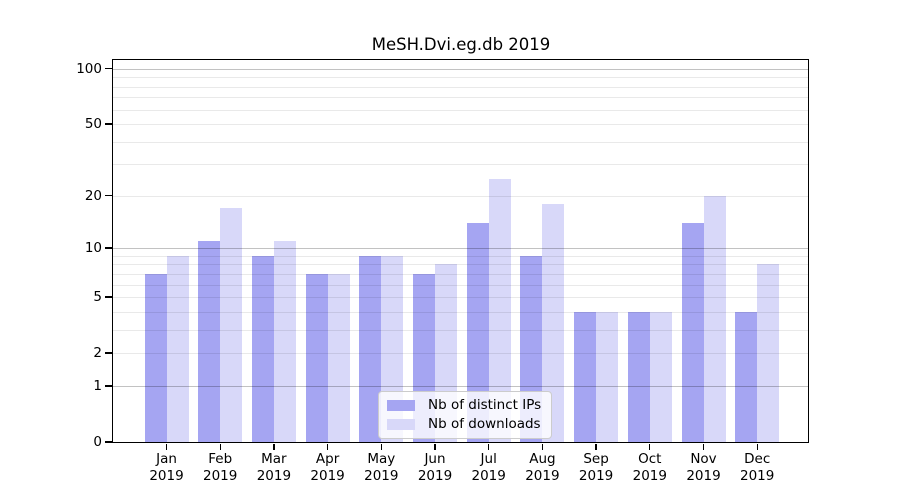 Image resolution: width=900 pixels, height=500 pixels. Describe the element at coordinates (461, 44) in the screenshot. I see `chart-title: MeSH.Dvi.eg.db 2019` at that location.